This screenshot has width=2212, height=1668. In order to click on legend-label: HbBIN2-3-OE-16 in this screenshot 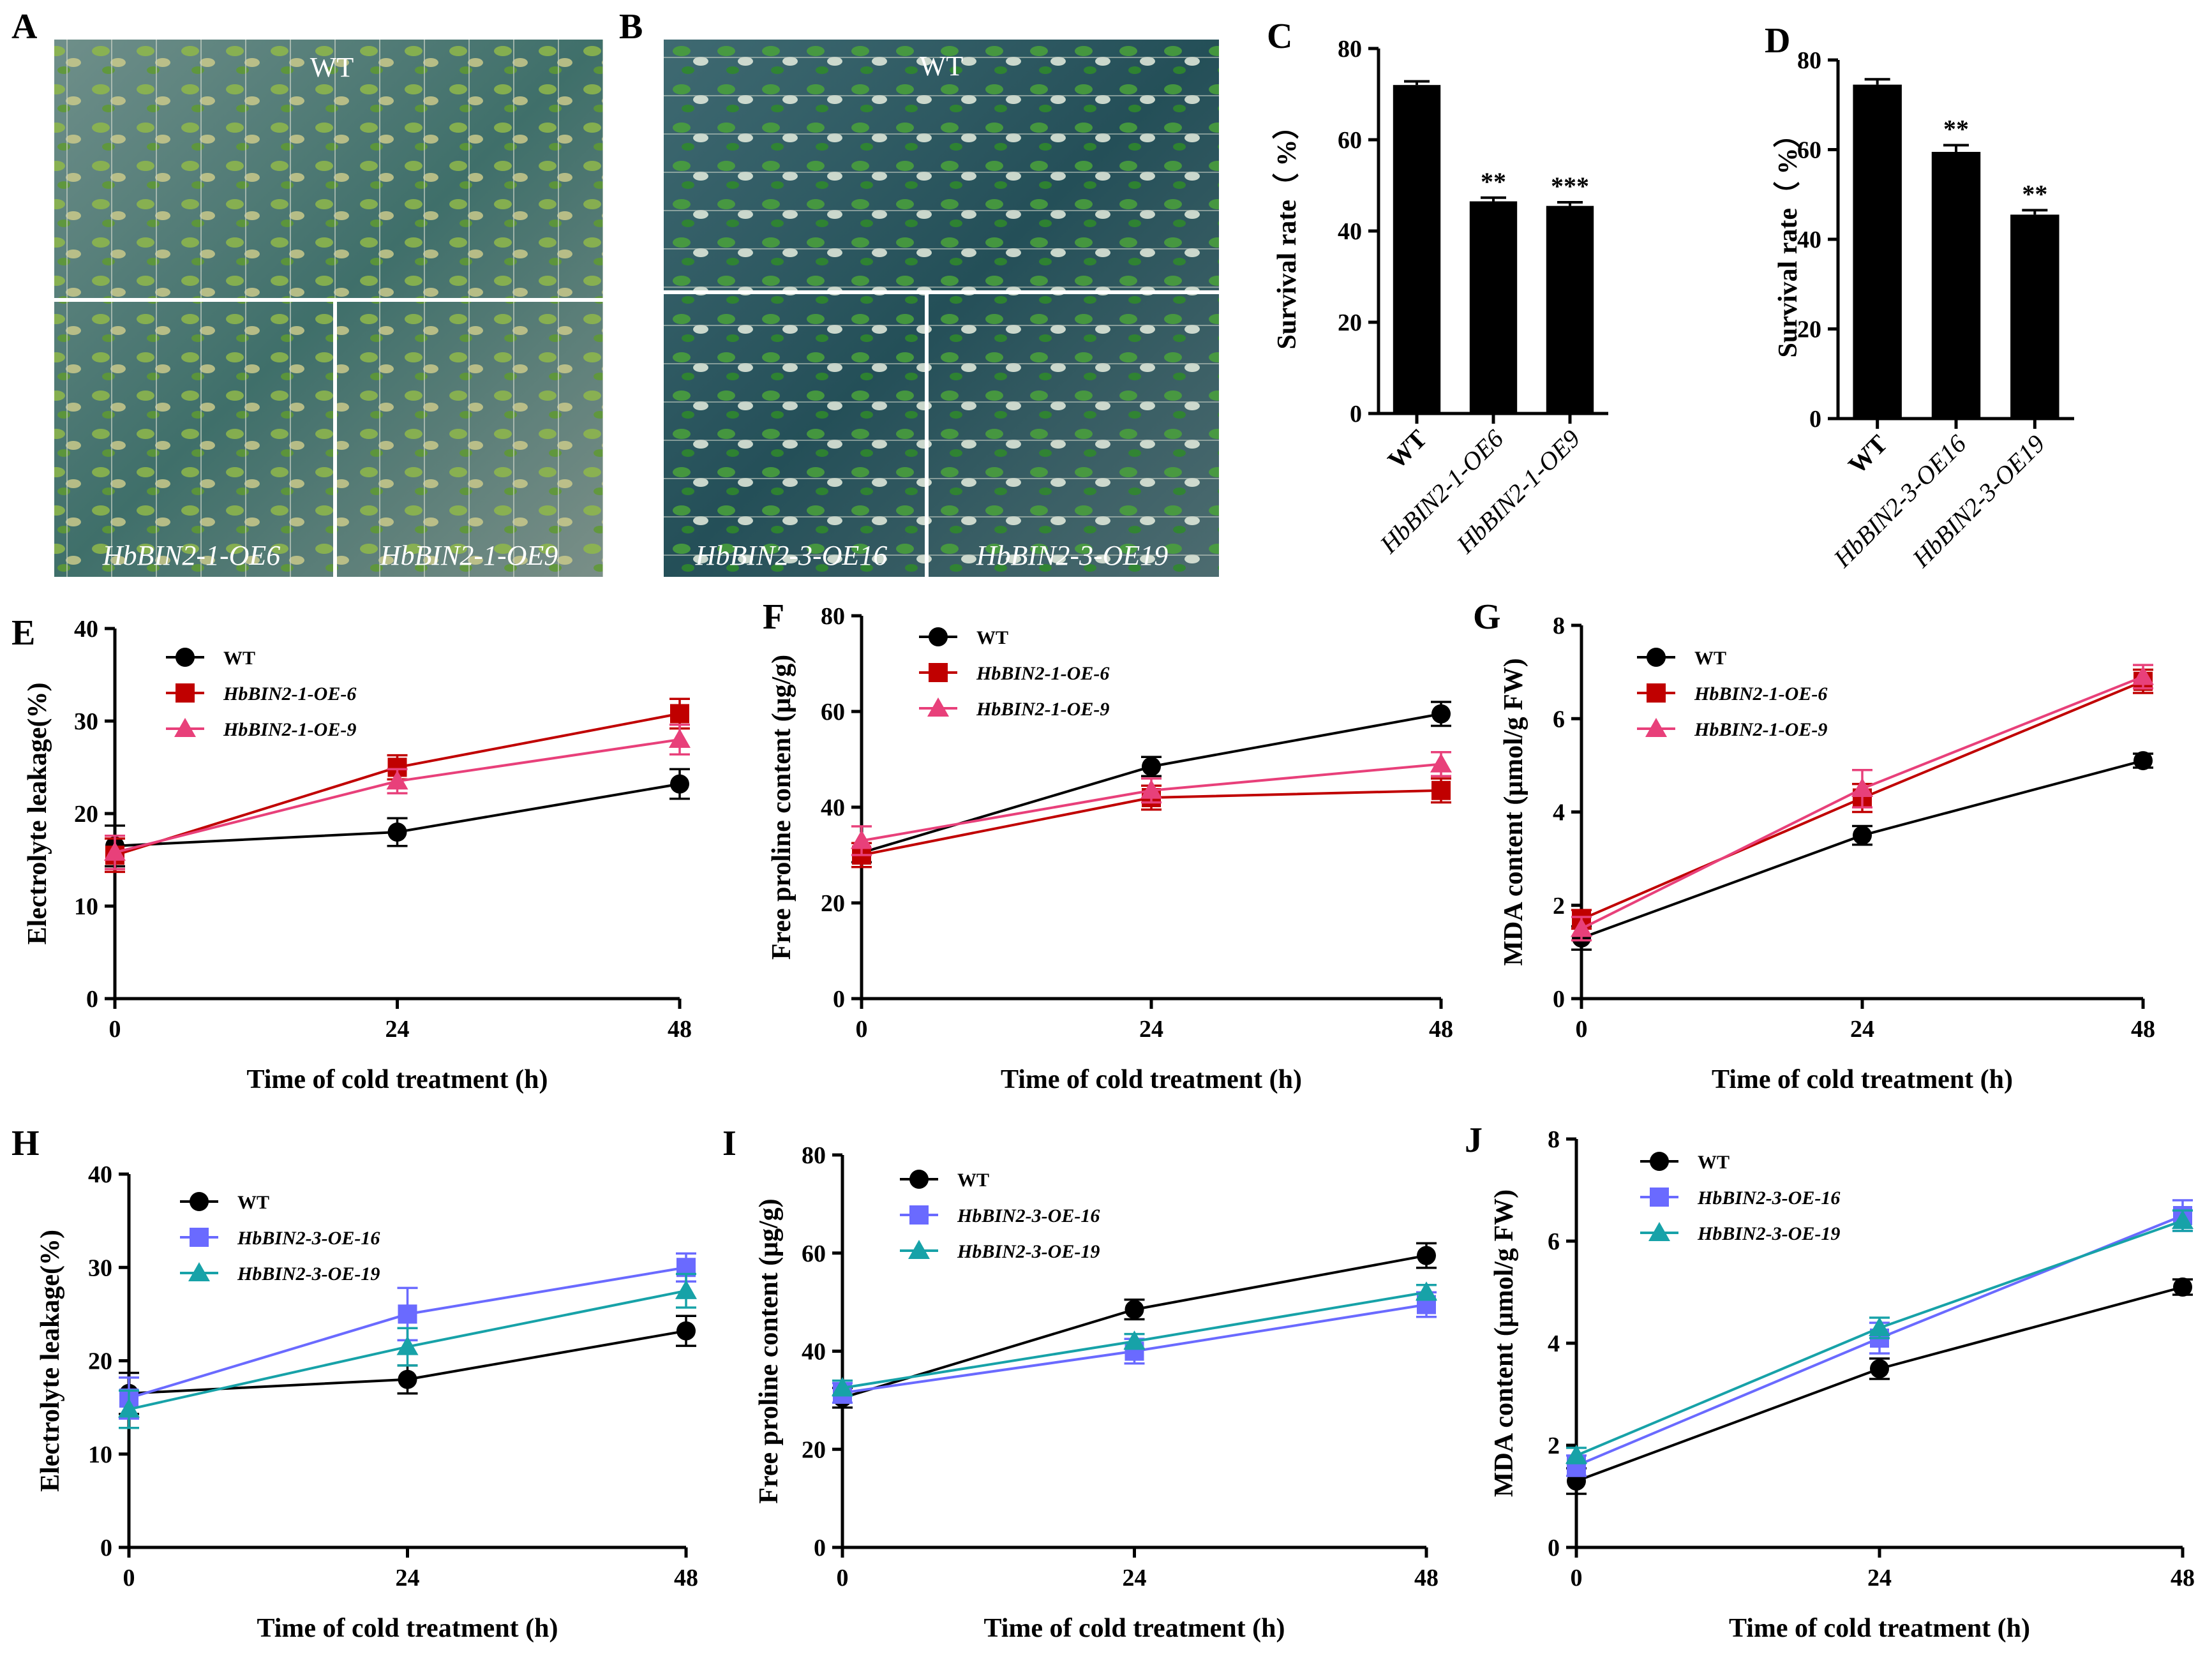, I will do `click(1768, 1199)`.